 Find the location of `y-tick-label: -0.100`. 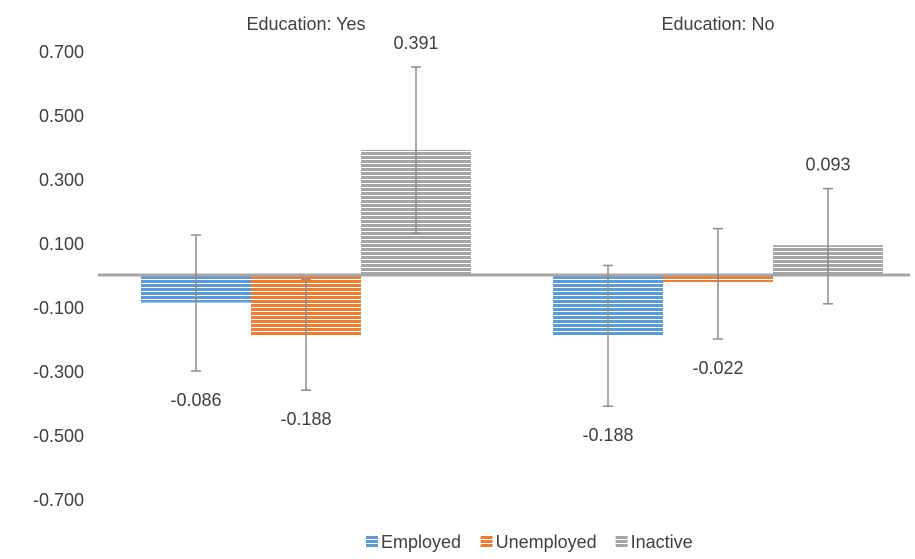

y-tick-label: -0.100 is located at coordinates (58, 308).